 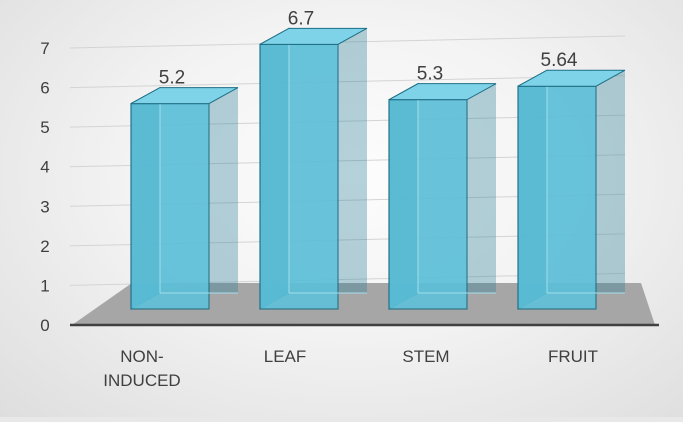 I want to click on bar-leaf, so click(x=313, y=168).